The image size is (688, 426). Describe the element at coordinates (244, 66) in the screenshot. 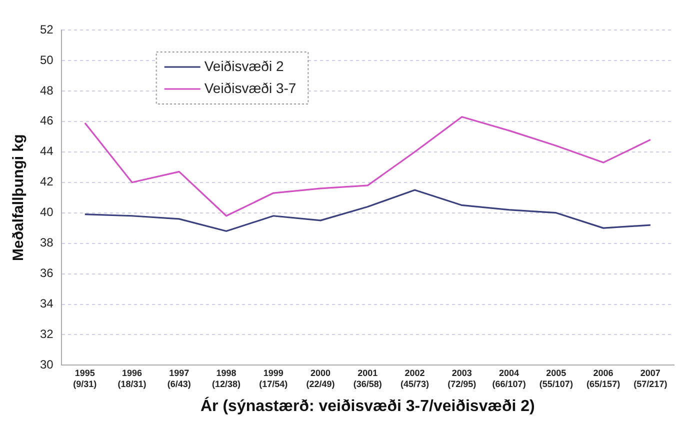

I see `legend-label: Veiðisvæði 2` at that location.